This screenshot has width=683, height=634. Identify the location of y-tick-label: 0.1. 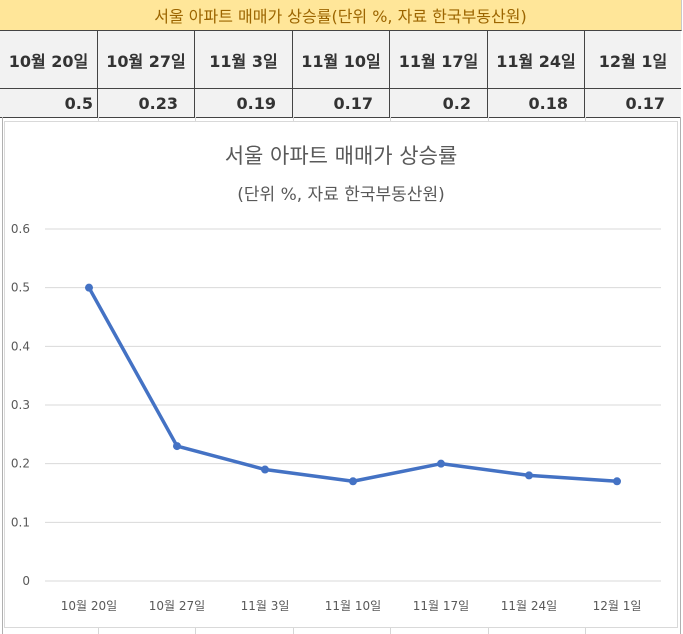
(20, 522).